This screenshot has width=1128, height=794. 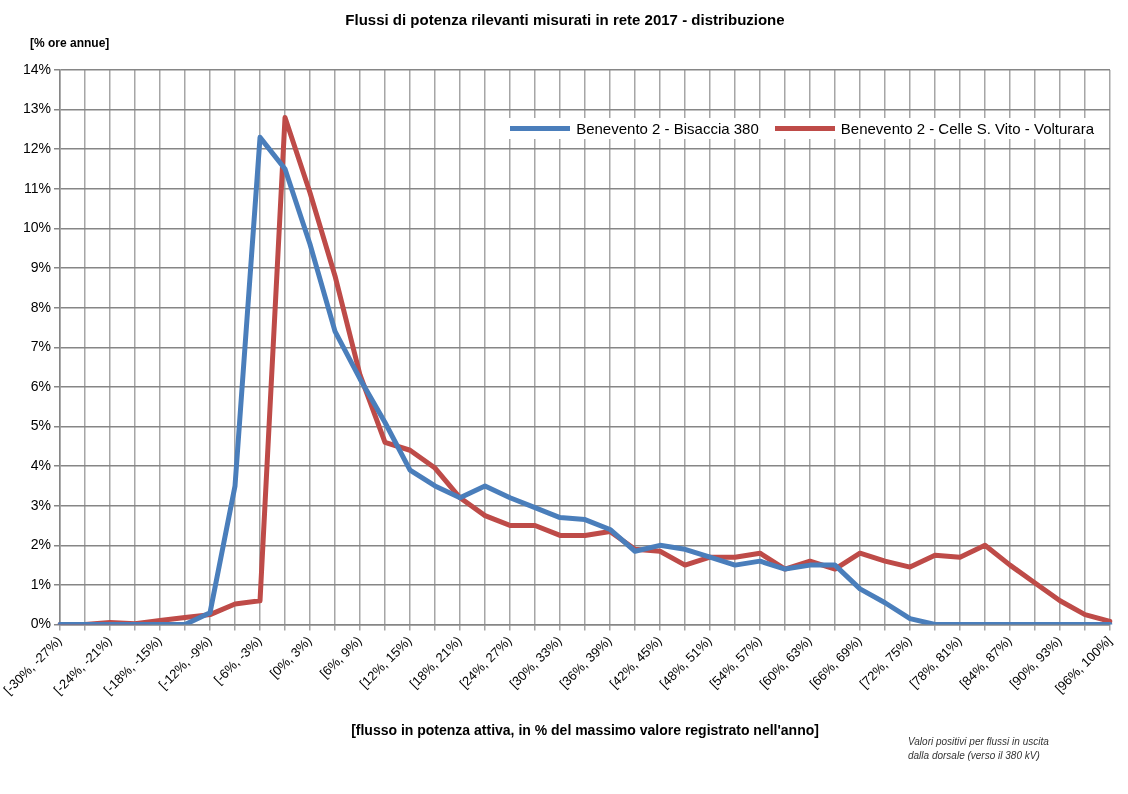 What do you see at coordinates (41, 346) in the screenshot?
I see `y-tick-label: 7%` at bounding box center [41, 346].